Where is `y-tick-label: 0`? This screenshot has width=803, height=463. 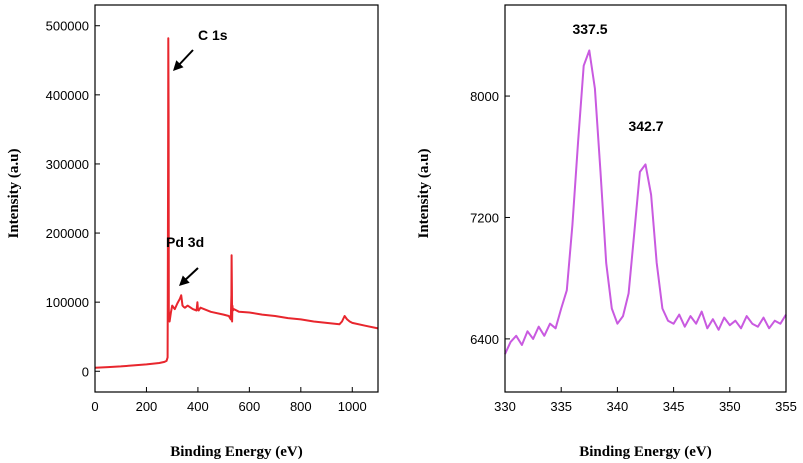
y-tick-label: 0 is located at coordinates (85, 371).